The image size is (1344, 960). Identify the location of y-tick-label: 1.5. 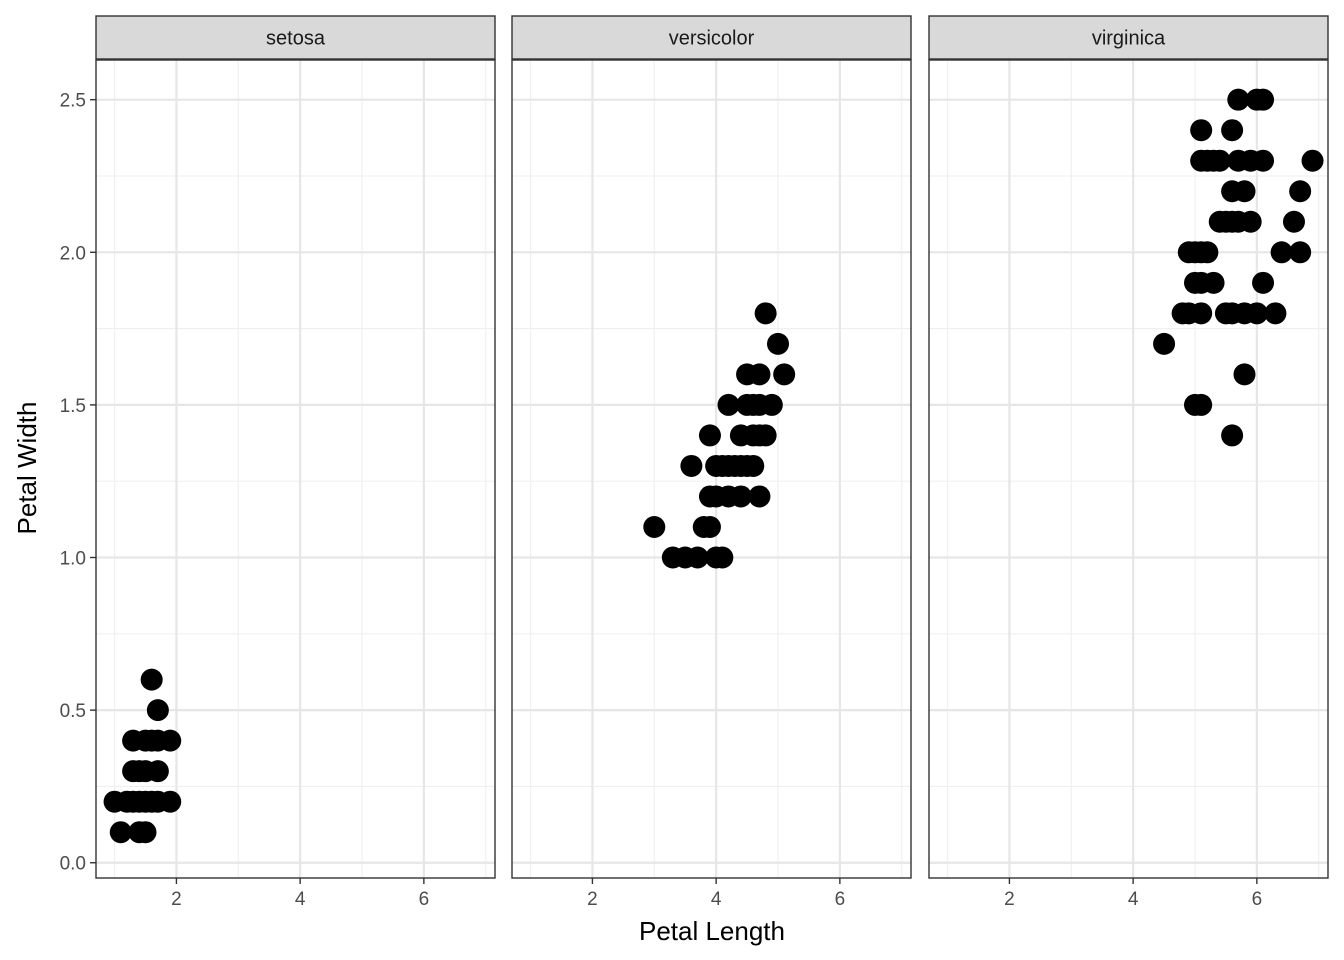
(73, 406).